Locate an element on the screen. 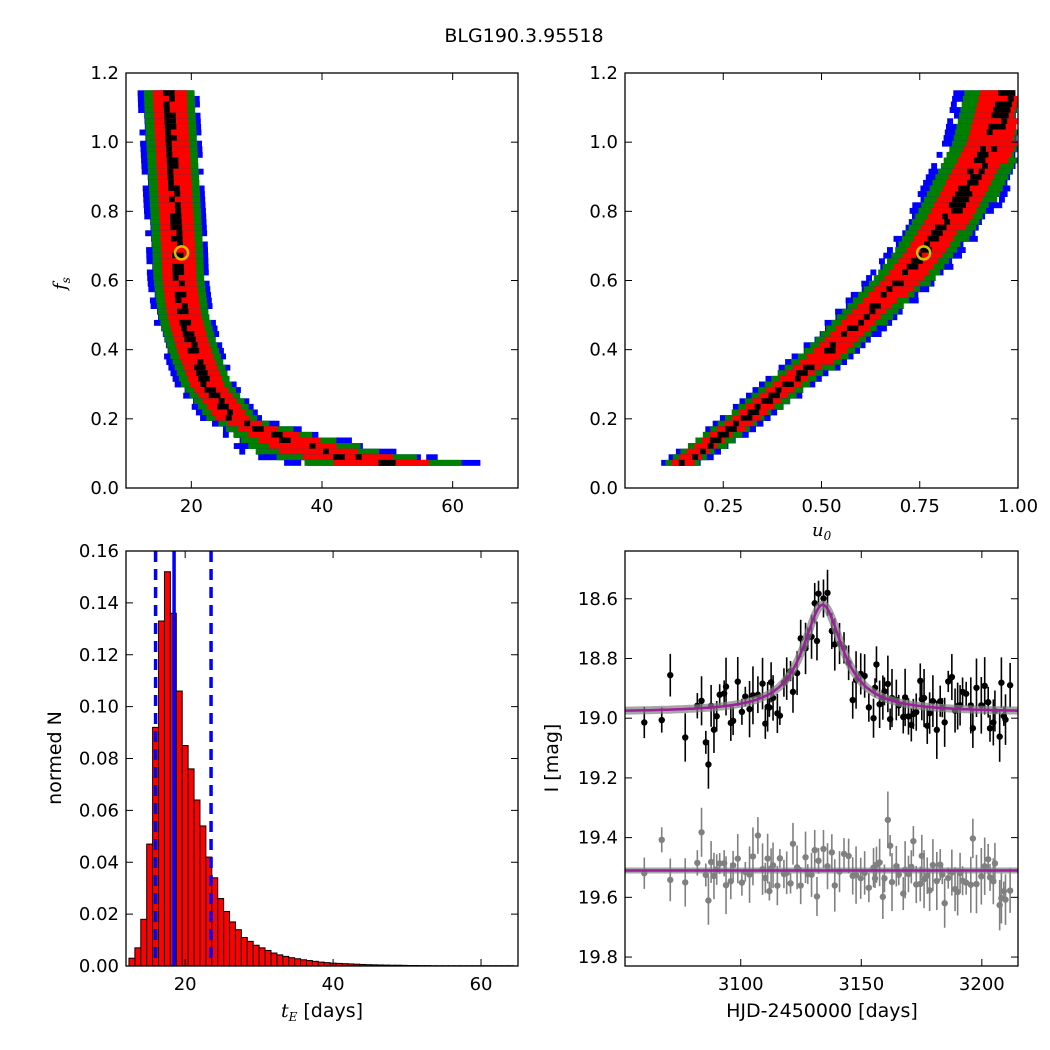 This screenshot has height=1050, width=1050. model-uncertainty-band is located at coordinates (821, 657).